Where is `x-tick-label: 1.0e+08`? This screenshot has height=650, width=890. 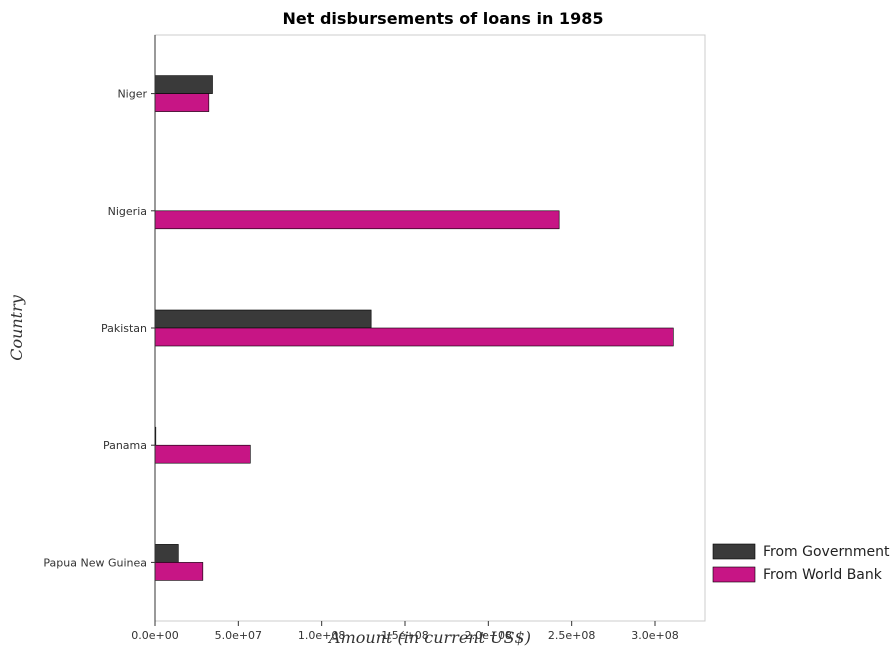 x-tick-label: 1.0e+08 is located at coordinates (321, 635).